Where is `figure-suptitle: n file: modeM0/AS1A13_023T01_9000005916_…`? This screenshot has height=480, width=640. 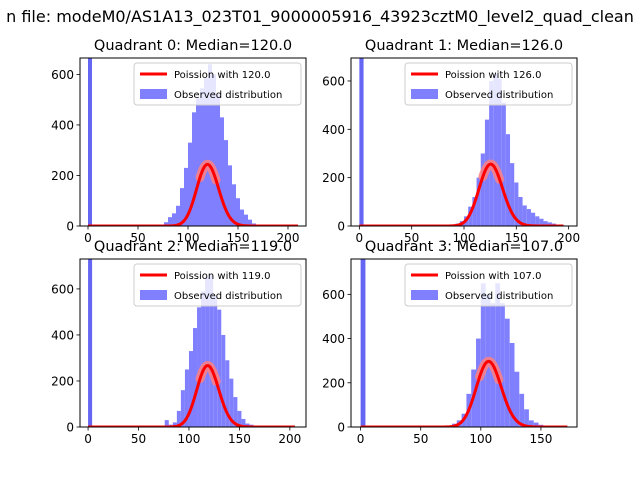 figure-suptitle: n file: modeM0/AS1A13_023T01_9000005916_… is located at coordinates (320, 17).